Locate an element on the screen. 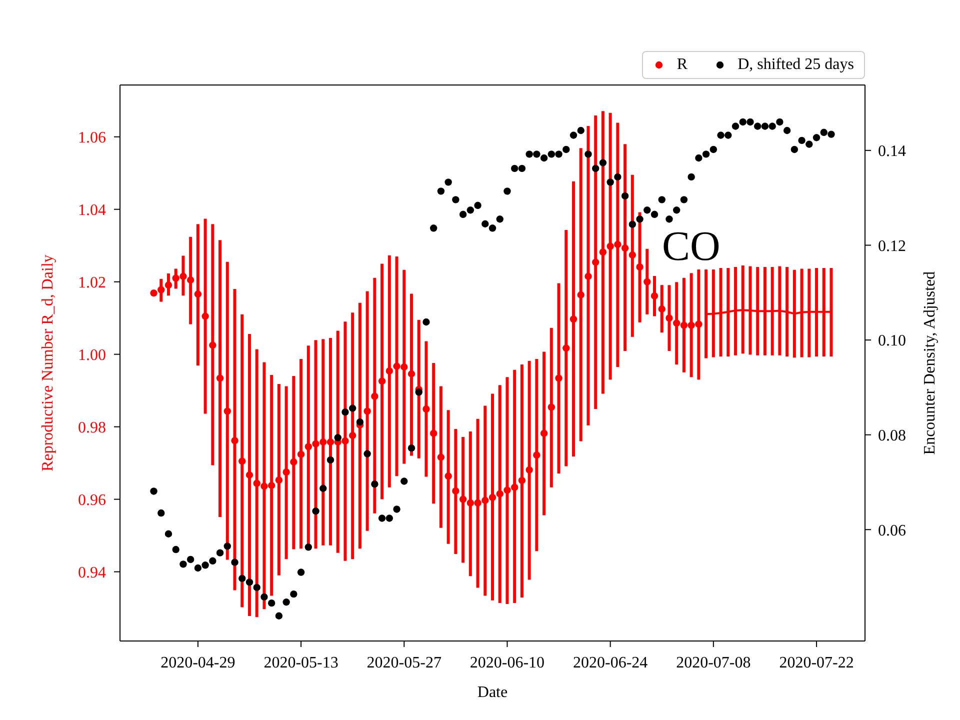  y2-tick-label: 0.14 is located at coordinates (892, 151).